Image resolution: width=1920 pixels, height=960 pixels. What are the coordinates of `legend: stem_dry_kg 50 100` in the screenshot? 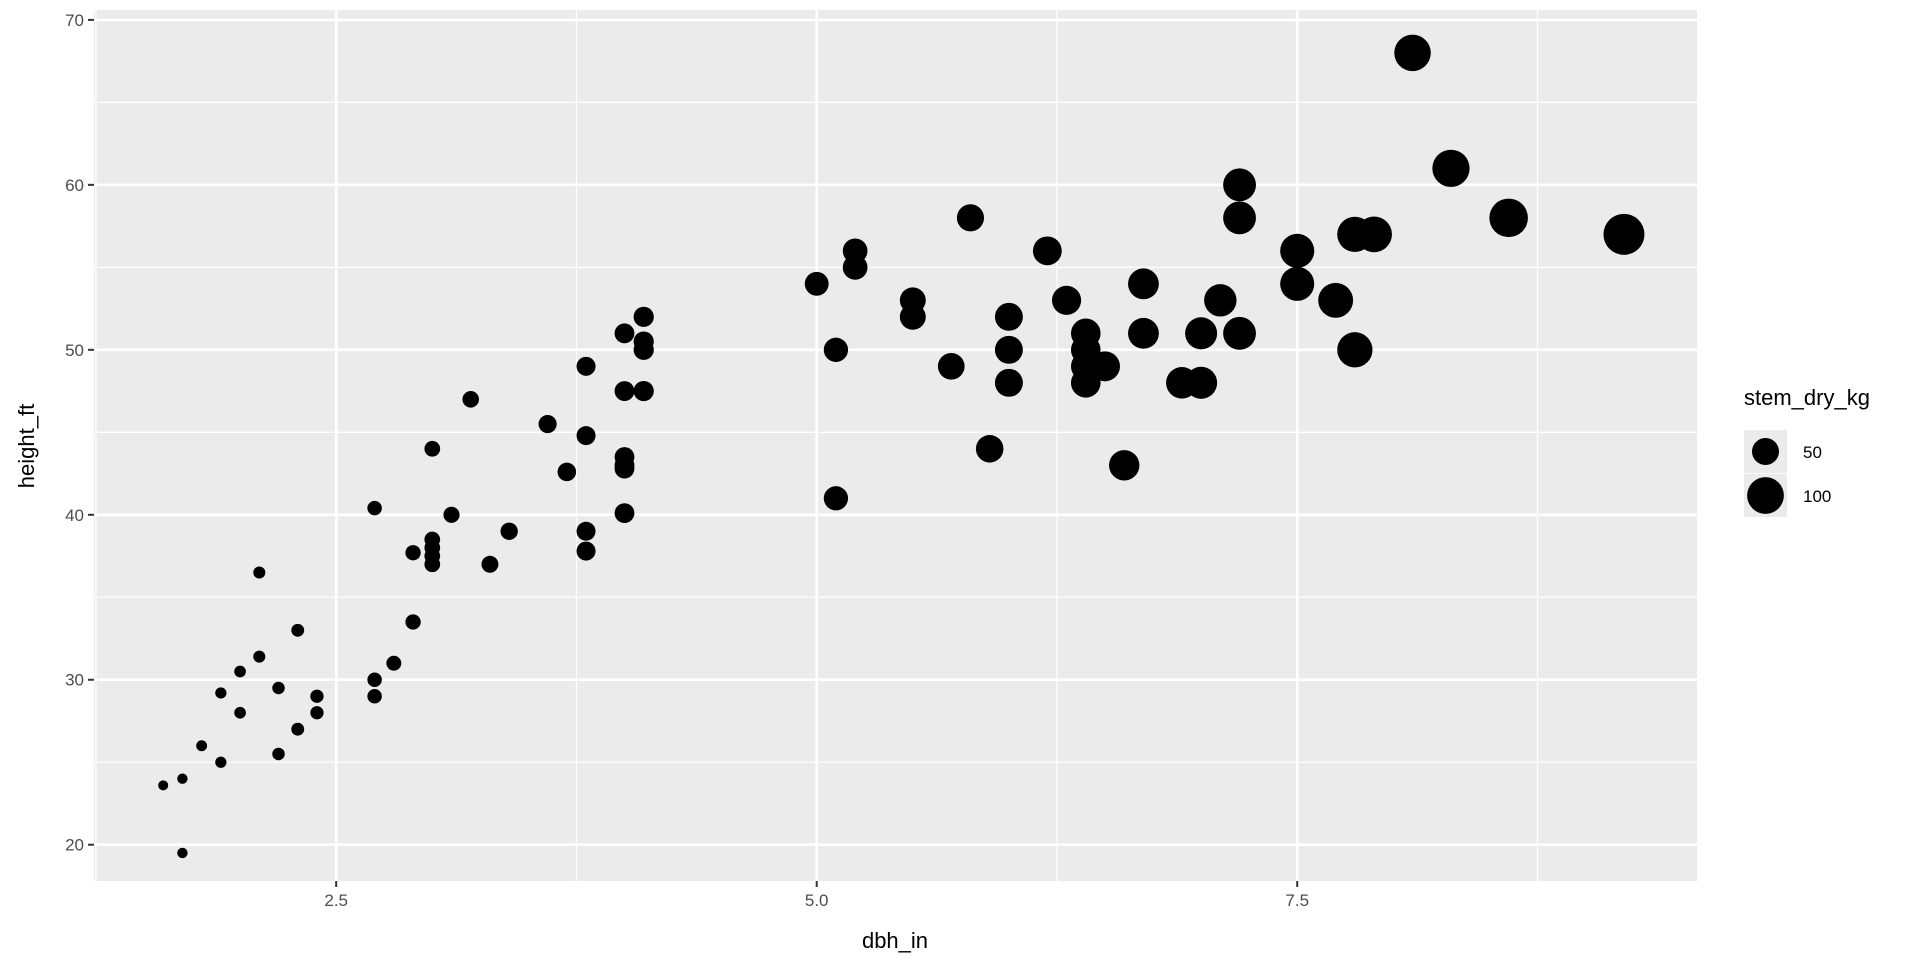 It's located at (1807, 451).